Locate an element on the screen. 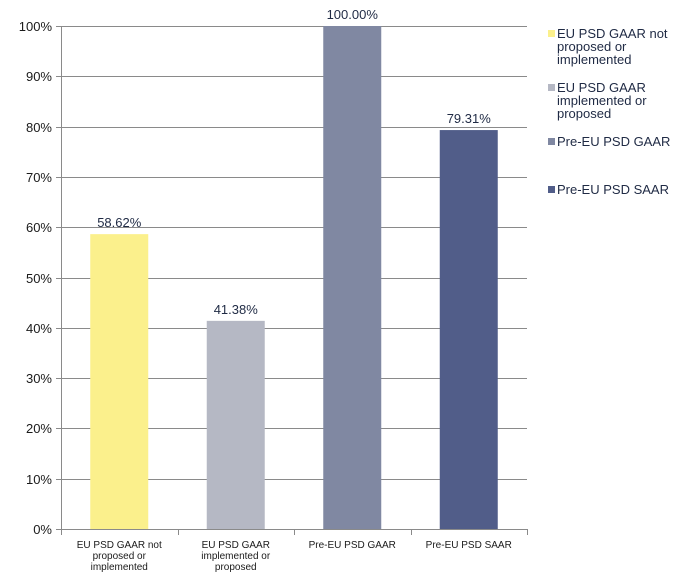 This screenshot has height=574, width=694. legend-label: Pre-EU PSD SAAR is located at coordinates (621, 189).